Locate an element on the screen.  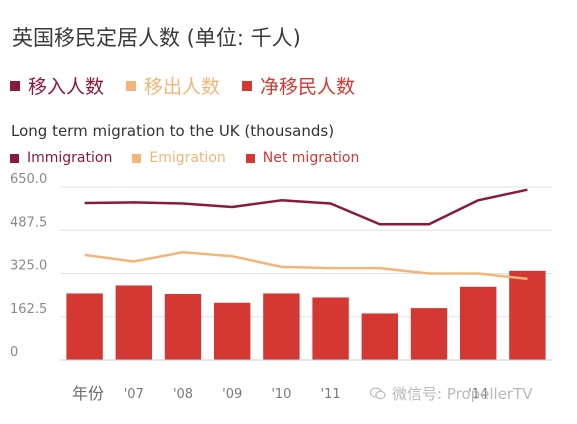
line-immigration is located at coordinates (306, 207).